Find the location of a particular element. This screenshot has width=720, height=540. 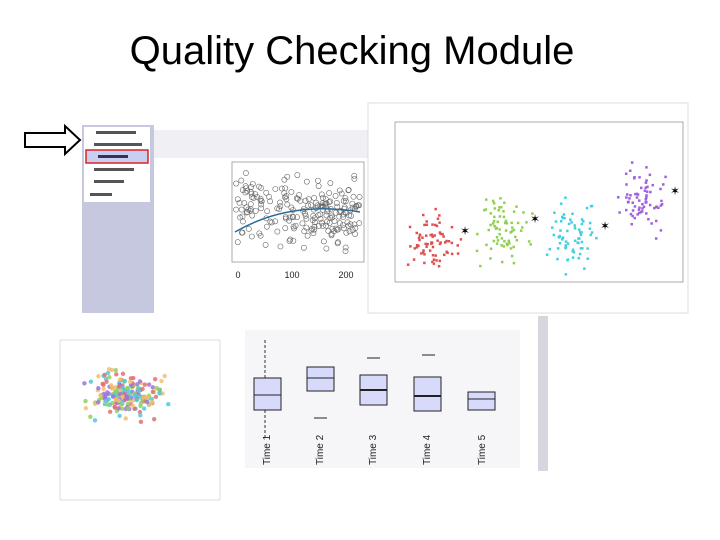

pca-points is located at coordinates (126, 396).